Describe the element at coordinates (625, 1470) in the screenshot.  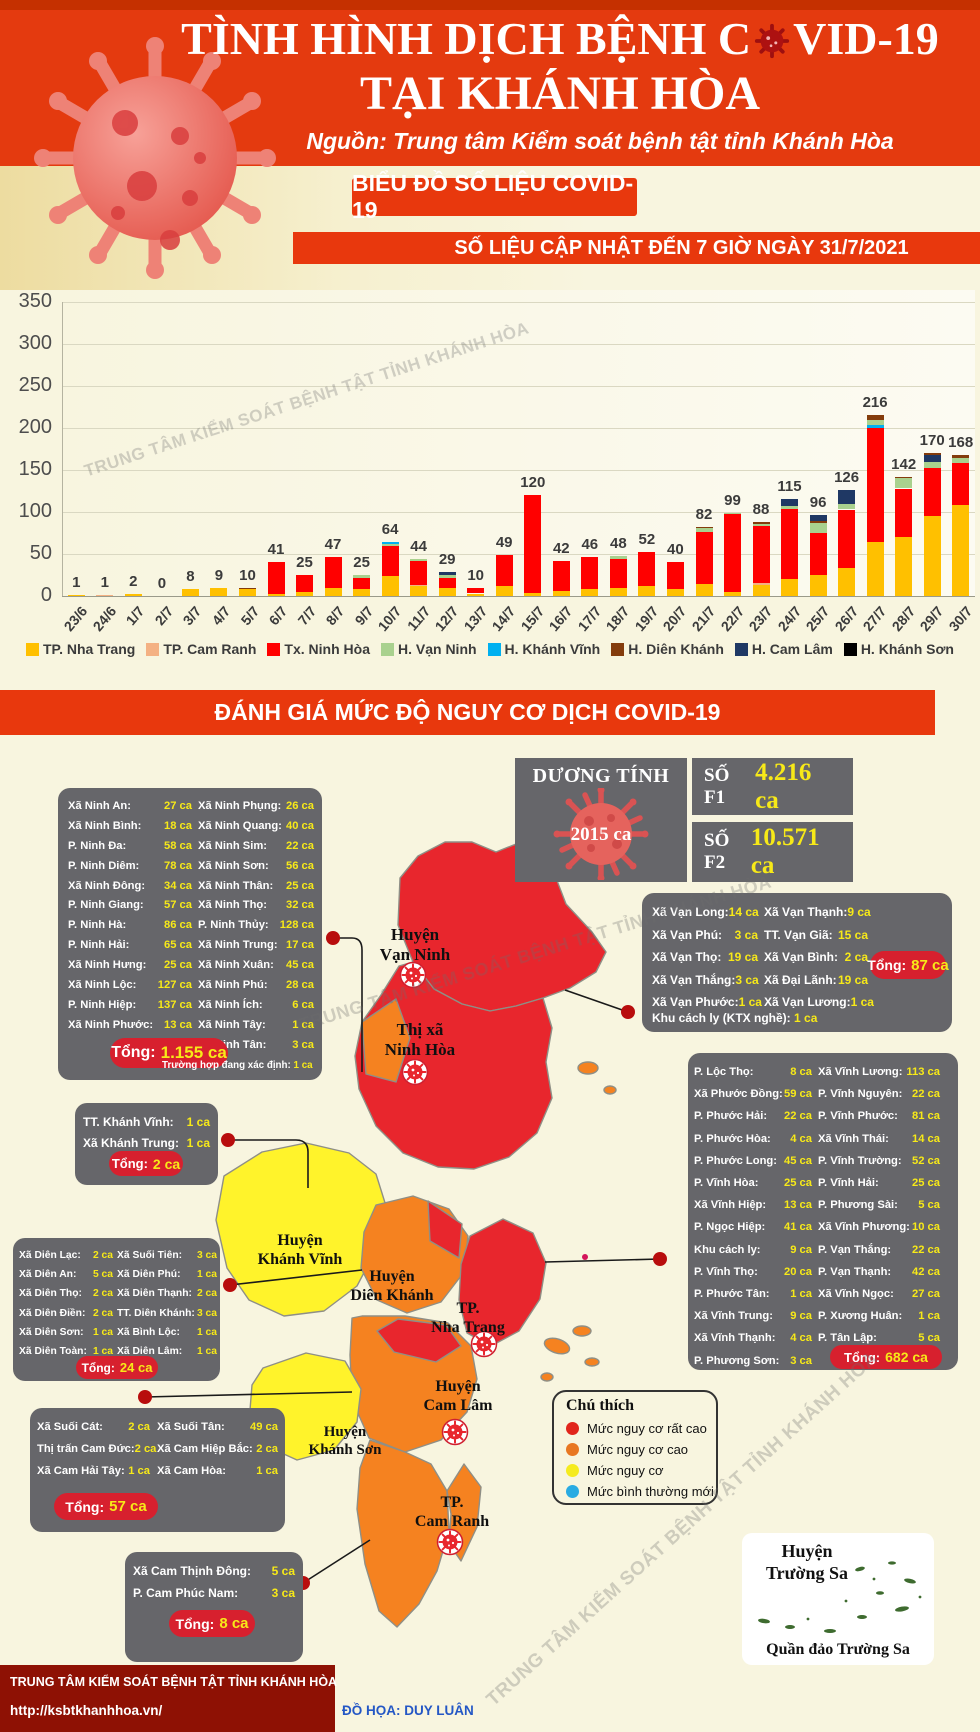
I see `risk-legend-label: Mức nguy cơ` at that location.